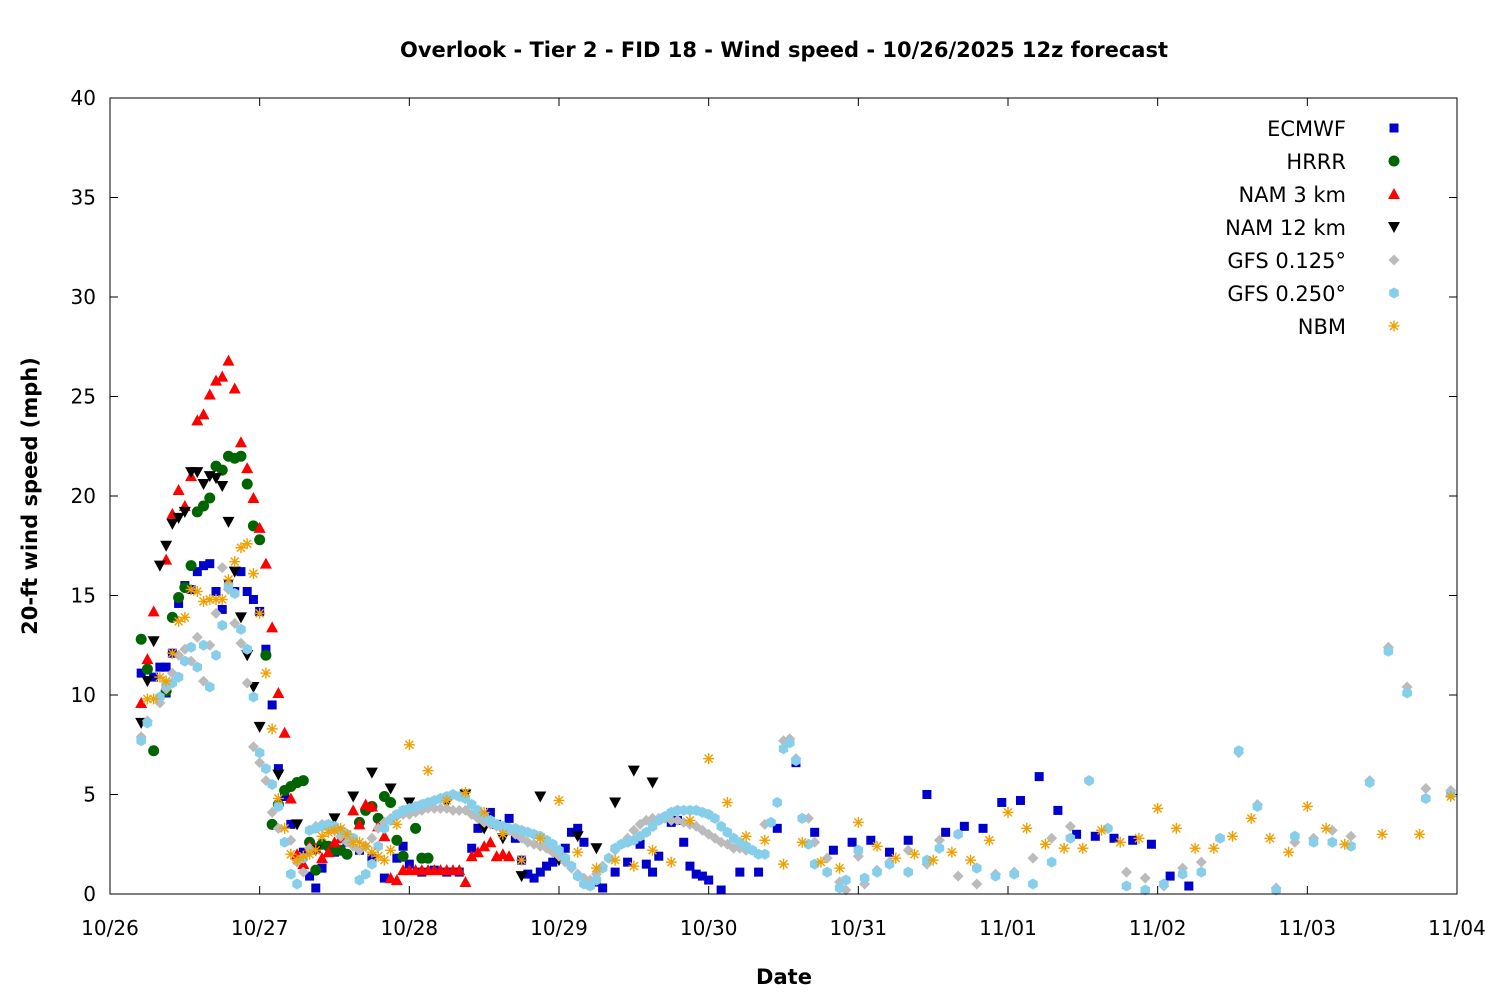  What do you see at coordinates (559, 928) in the screenshot?
I see `x-tick-label: 10/29` at bounding box center [559, 928].